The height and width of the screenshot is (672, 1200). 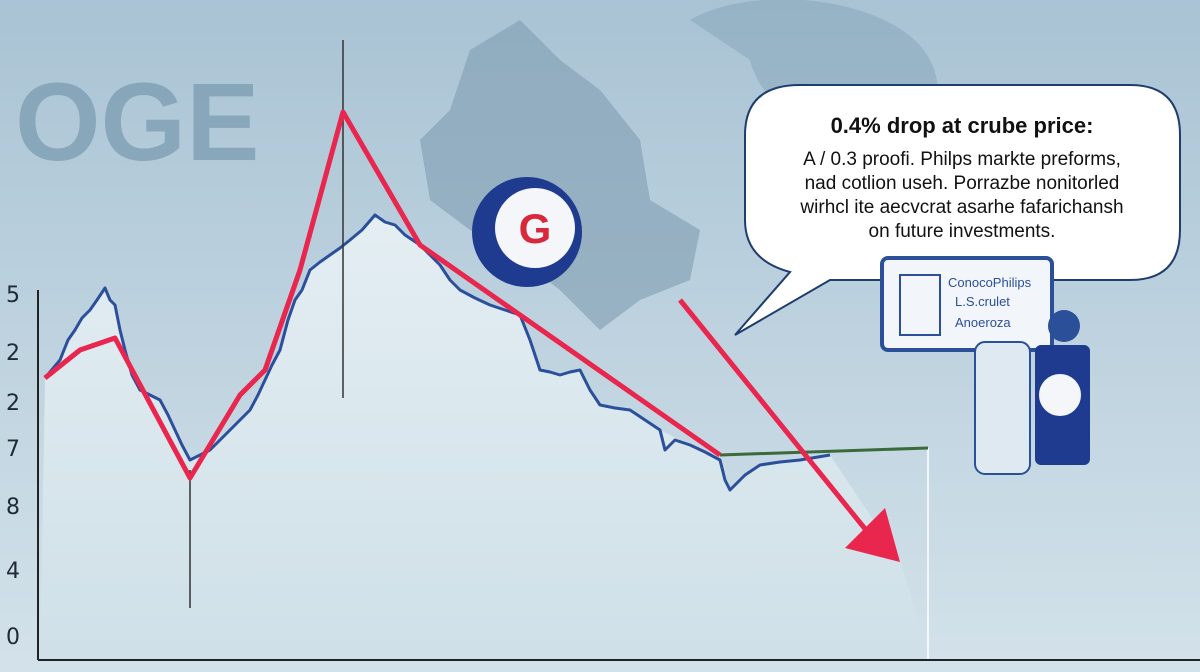 What do you see at coordinates (962, 231) in the screenshot?
I see `bubble-line: on future investments.` at bounding box center [962, 231].